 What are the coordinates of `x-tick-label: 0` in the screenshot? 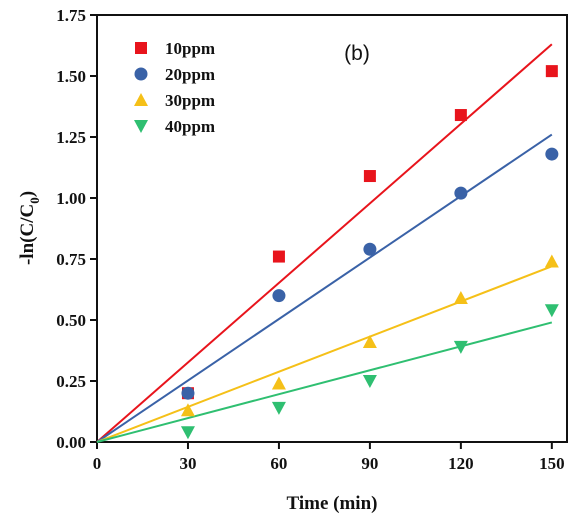 It's located at (97, 463).